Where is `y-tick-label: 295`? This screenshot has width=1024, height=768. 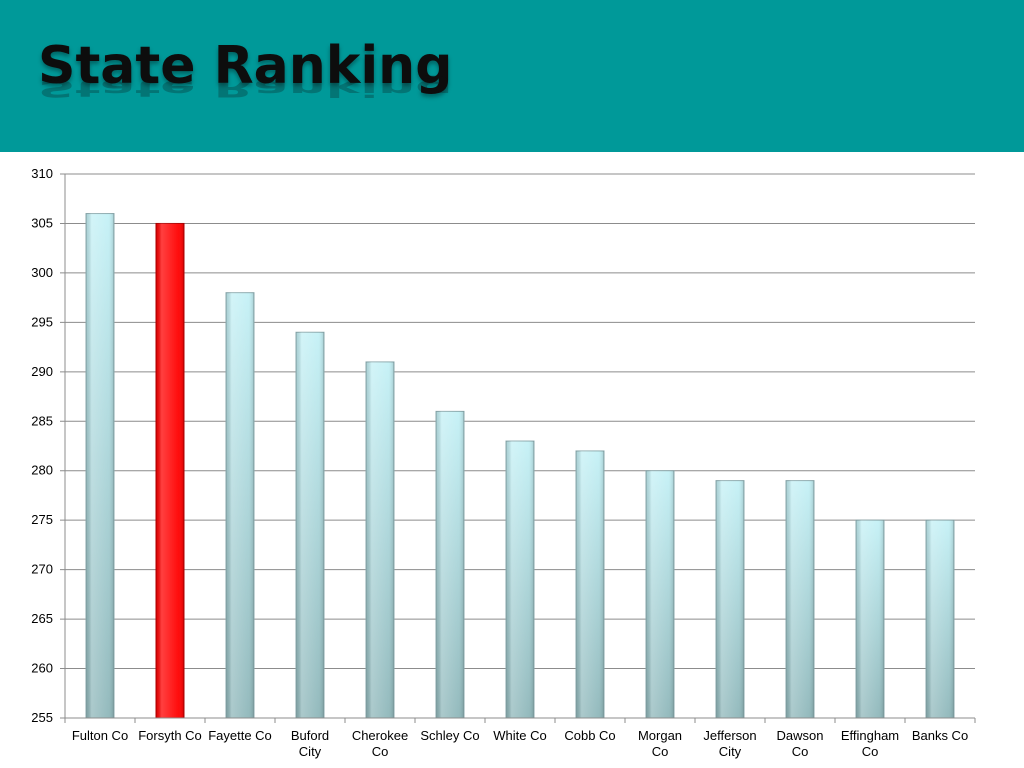
y-tick-label: 295 is located at coordinates (42, 321).